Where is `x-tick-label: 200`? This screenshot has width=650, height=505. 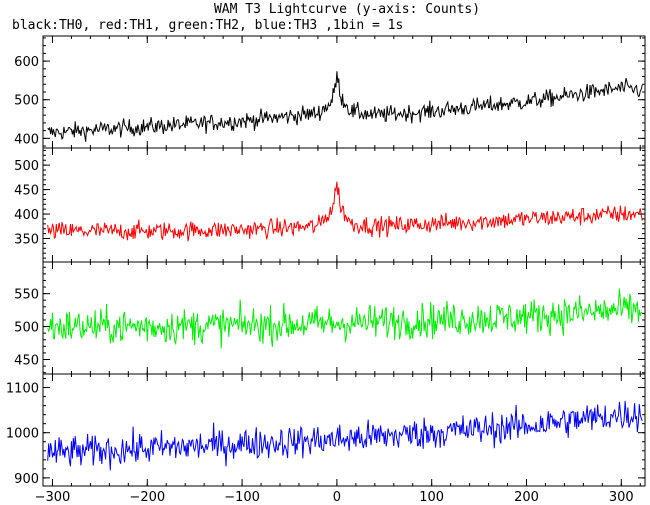
x-tick-label: 200 is located at coordinates (526, 497).